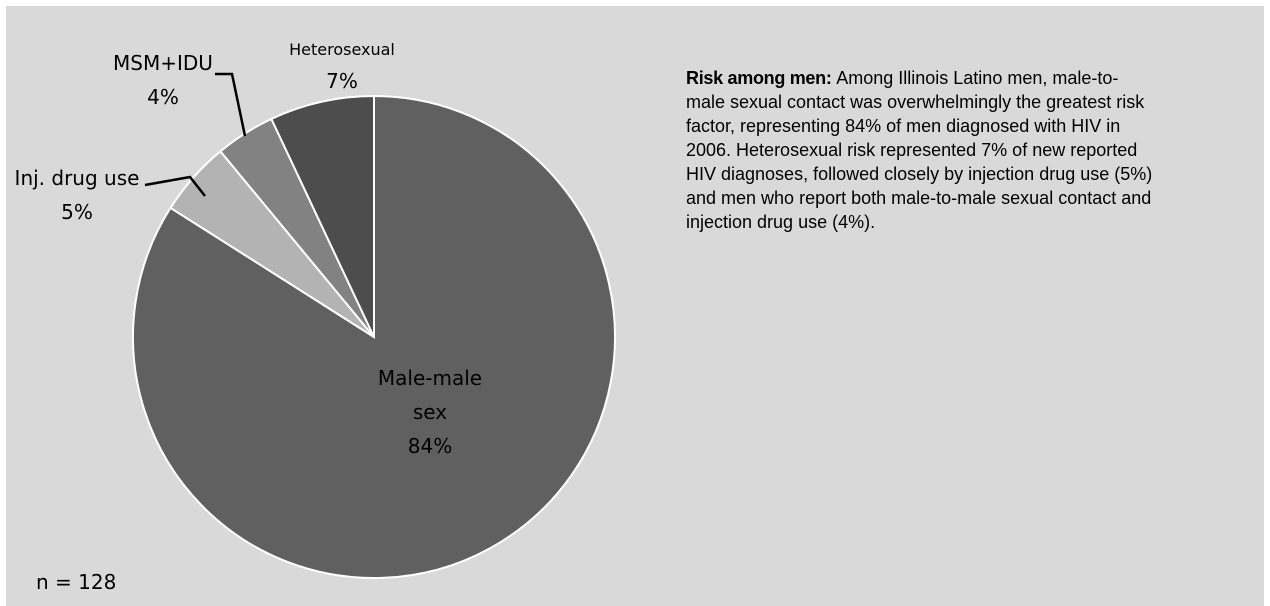  What do you see at coordinates (322, 216) in the screenshot?
I see `pie-slice-heterosexual` at bounding box center [322, 216].